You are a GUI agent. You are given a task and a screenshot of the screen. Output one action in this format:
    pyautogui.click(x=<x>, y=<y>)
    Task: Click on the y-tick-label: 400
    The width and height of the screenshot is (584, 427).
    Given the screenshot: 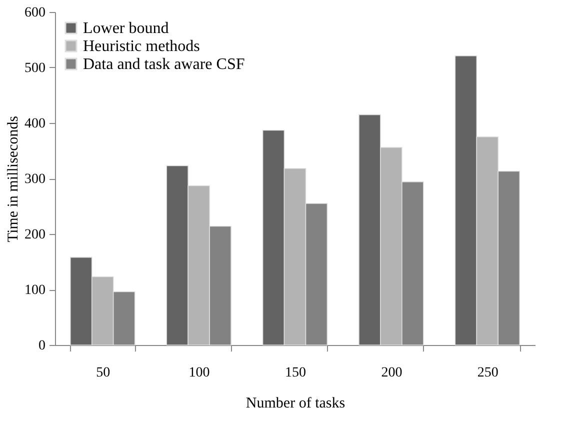 What is the action you would take?
    pyautogui.click(x=35, y=124)
    